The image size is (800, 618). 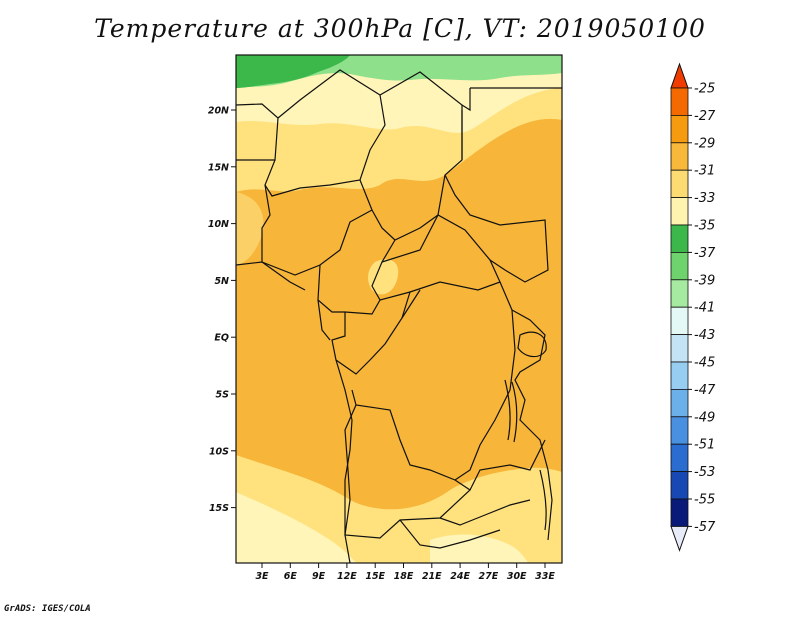 I want to click on colorbar-label: -27, so click(x=705, y=116).